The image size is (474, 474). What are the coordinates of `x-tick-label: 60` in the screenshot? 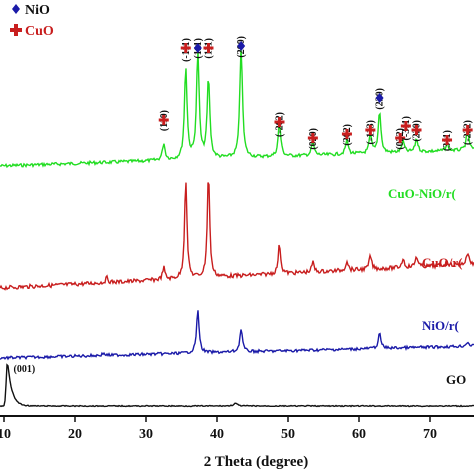 It's located at (359, 434).